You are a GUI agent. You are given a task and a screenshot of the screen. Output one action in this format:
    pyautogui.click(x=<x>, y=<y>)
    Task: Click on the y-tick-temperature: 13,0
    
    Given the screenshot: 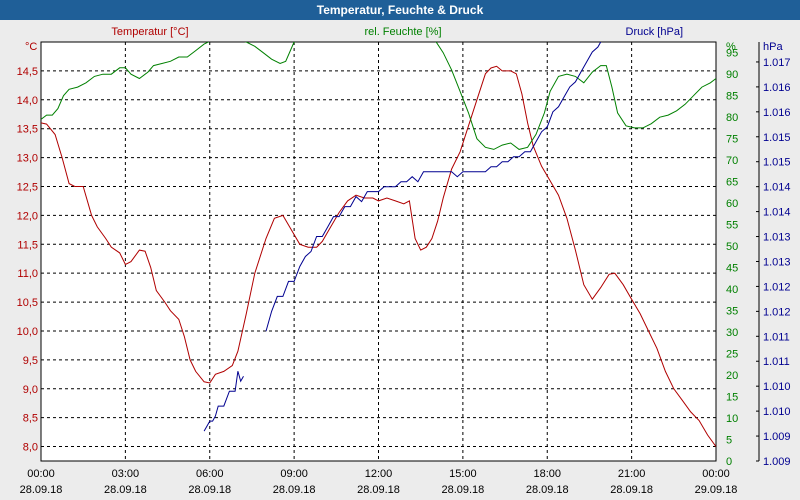 What is the action you would take?
    pyautogui.click(x=27, y=159)
    